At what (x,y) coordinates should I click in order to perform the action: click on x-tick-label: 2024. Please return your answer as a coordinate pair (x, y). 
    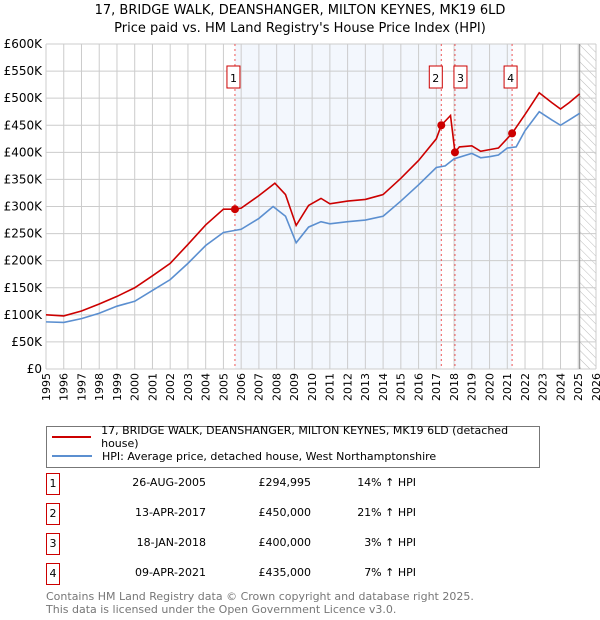
    Looking at the image, I should click on (560, 387).